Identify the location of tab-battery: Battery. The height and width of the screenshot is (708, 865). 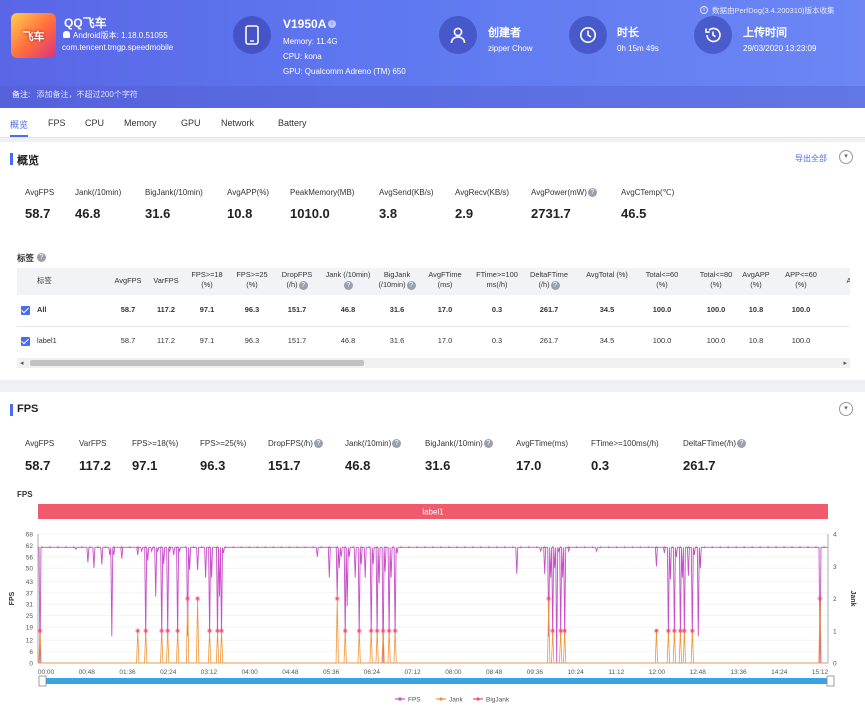
(292, 123).